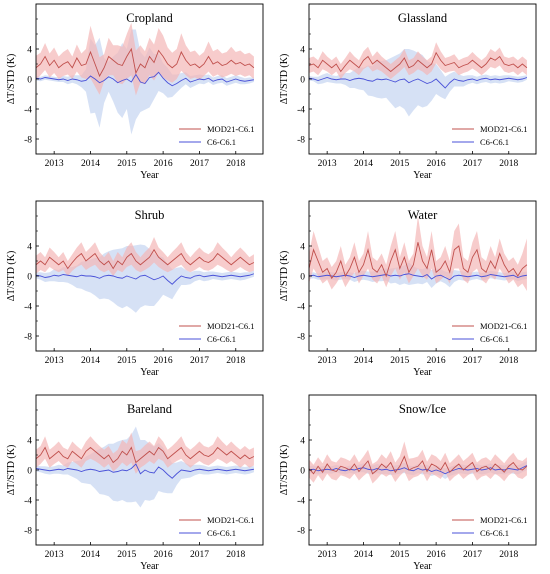 The width and height of the screenshot is (550, 574). What do you see at coordinates (150, 215) in the screenshot?
I see `chart-title: Shrub` at bounding box center [150, 215].